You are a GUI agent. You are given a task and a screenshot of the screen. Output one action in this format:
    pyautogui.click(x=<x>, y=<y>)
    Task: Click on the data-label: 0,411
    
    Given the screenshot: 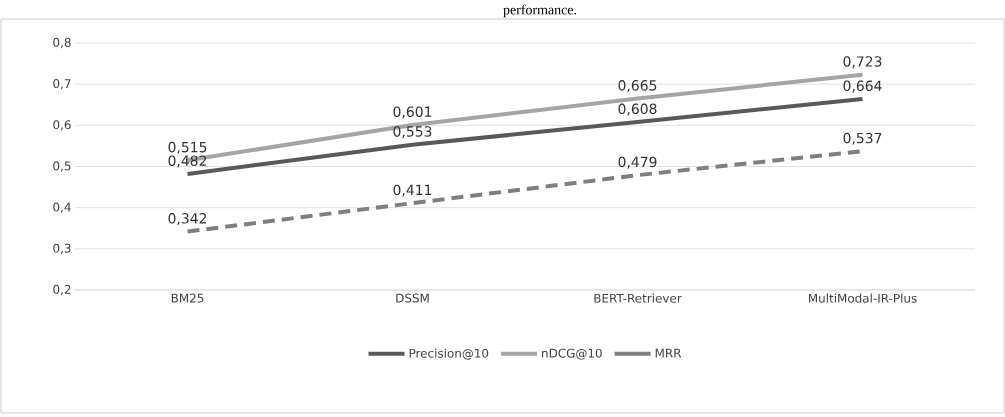 What is the action you would take?
    pyautogui.click(x=412, y=190)
    